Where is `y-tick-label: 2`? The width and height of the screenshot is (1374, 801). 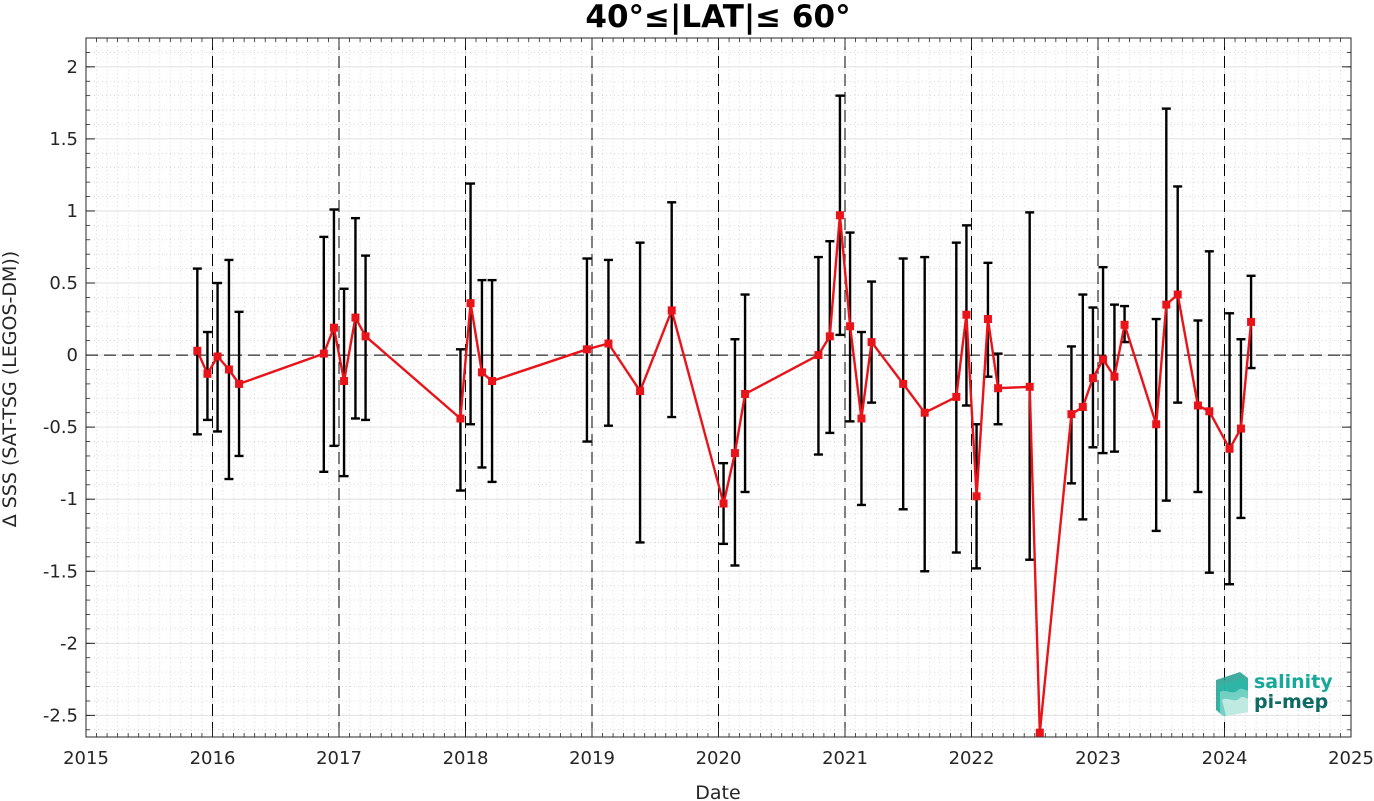 y-tick-label: 2 is located at coordinates (72, 67).